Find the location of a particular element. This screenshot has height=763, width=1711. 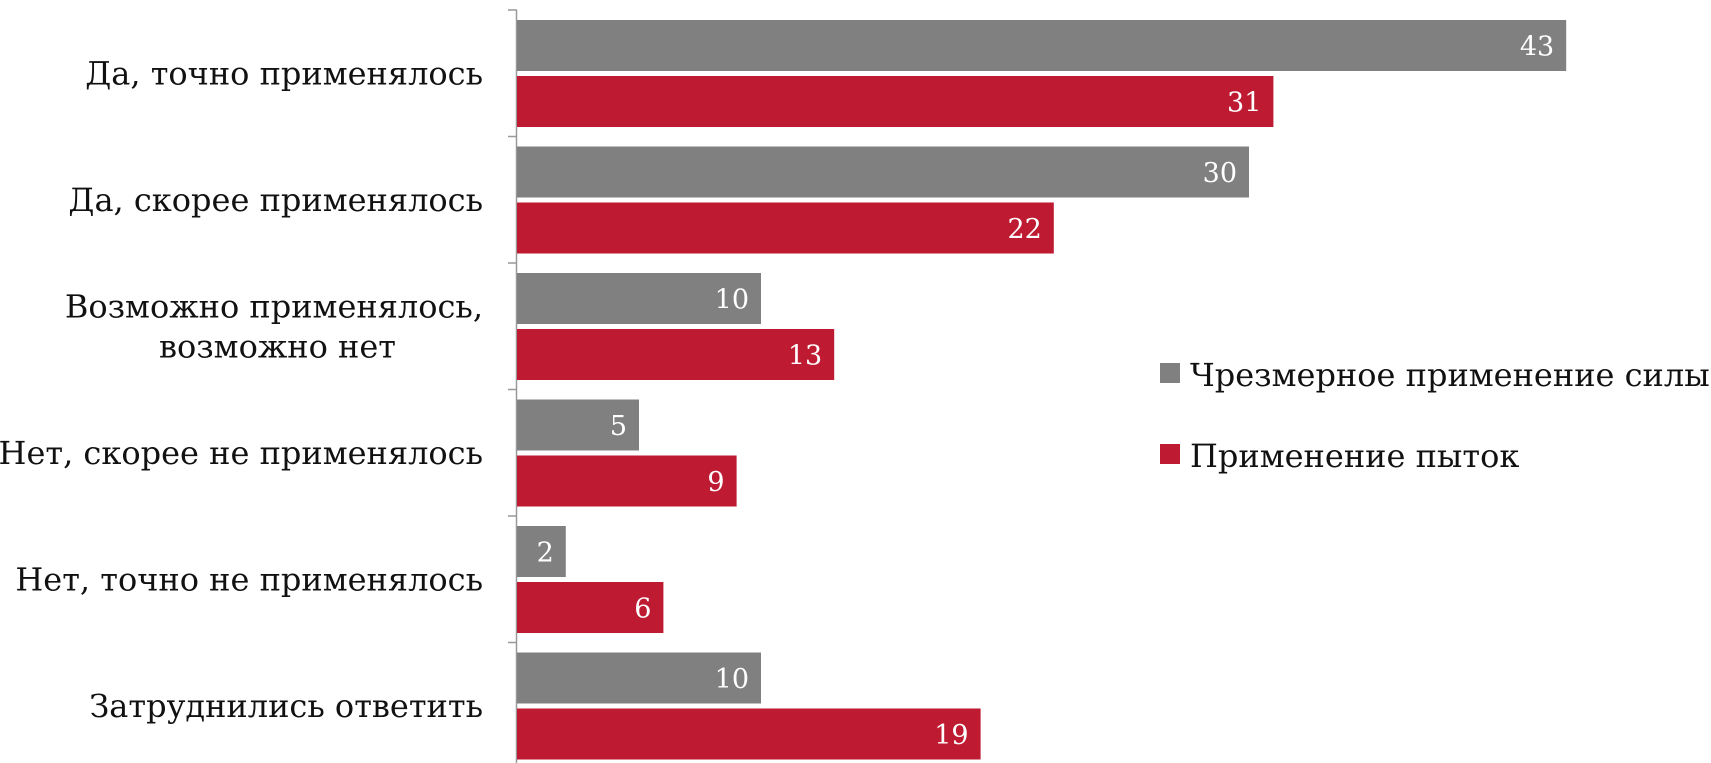

category-label: Нет, скорее не применялось is located at coordinates (241, 453).